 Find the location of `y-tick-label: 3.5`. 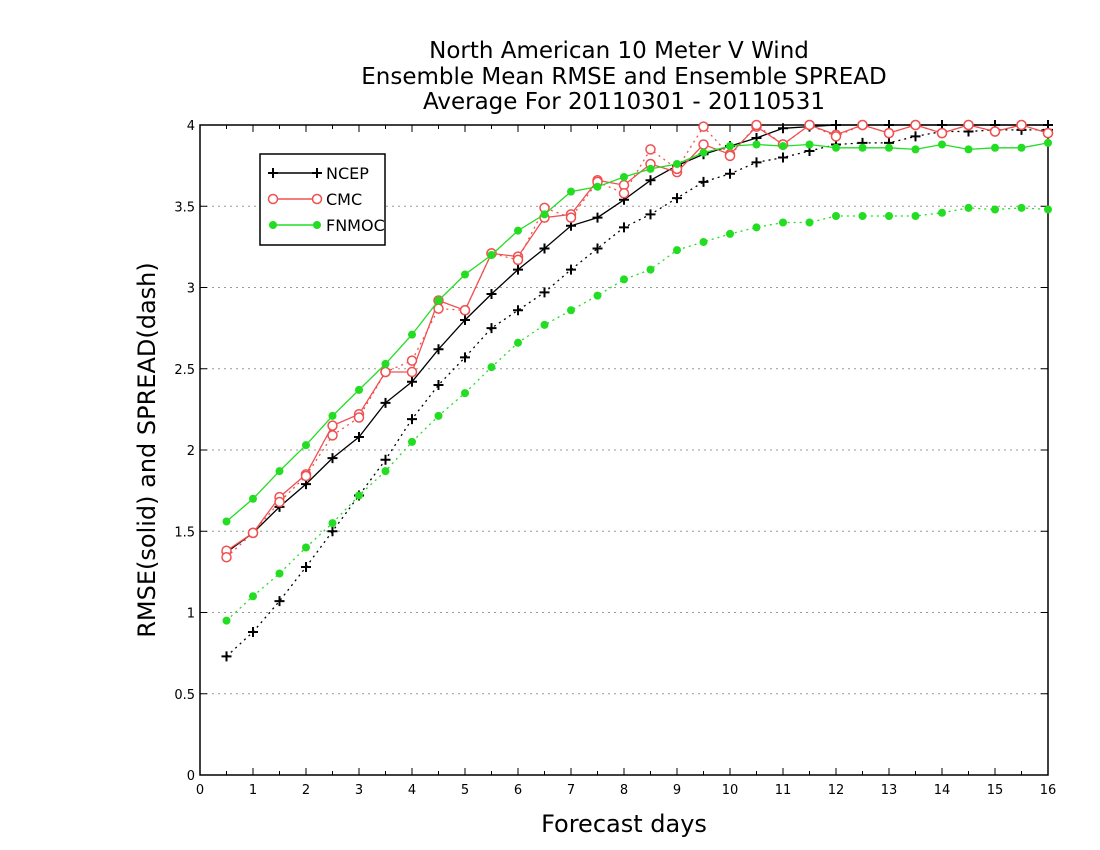

y-tick-label: 3.5 is located at coordinates (184, 207).